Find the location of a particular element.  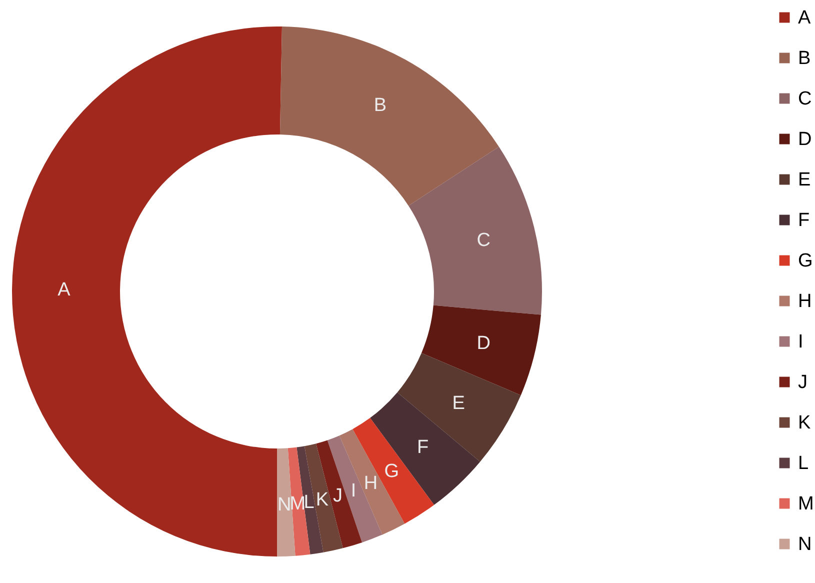

slice-label: L is located at coordinates (309, 503).